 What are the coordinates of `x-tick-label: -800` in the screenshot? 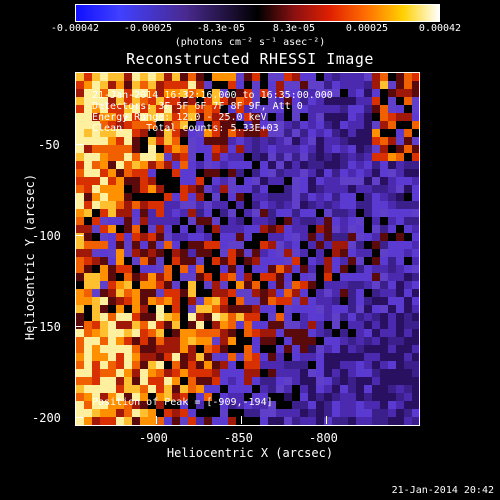 It's located at (323, 438).